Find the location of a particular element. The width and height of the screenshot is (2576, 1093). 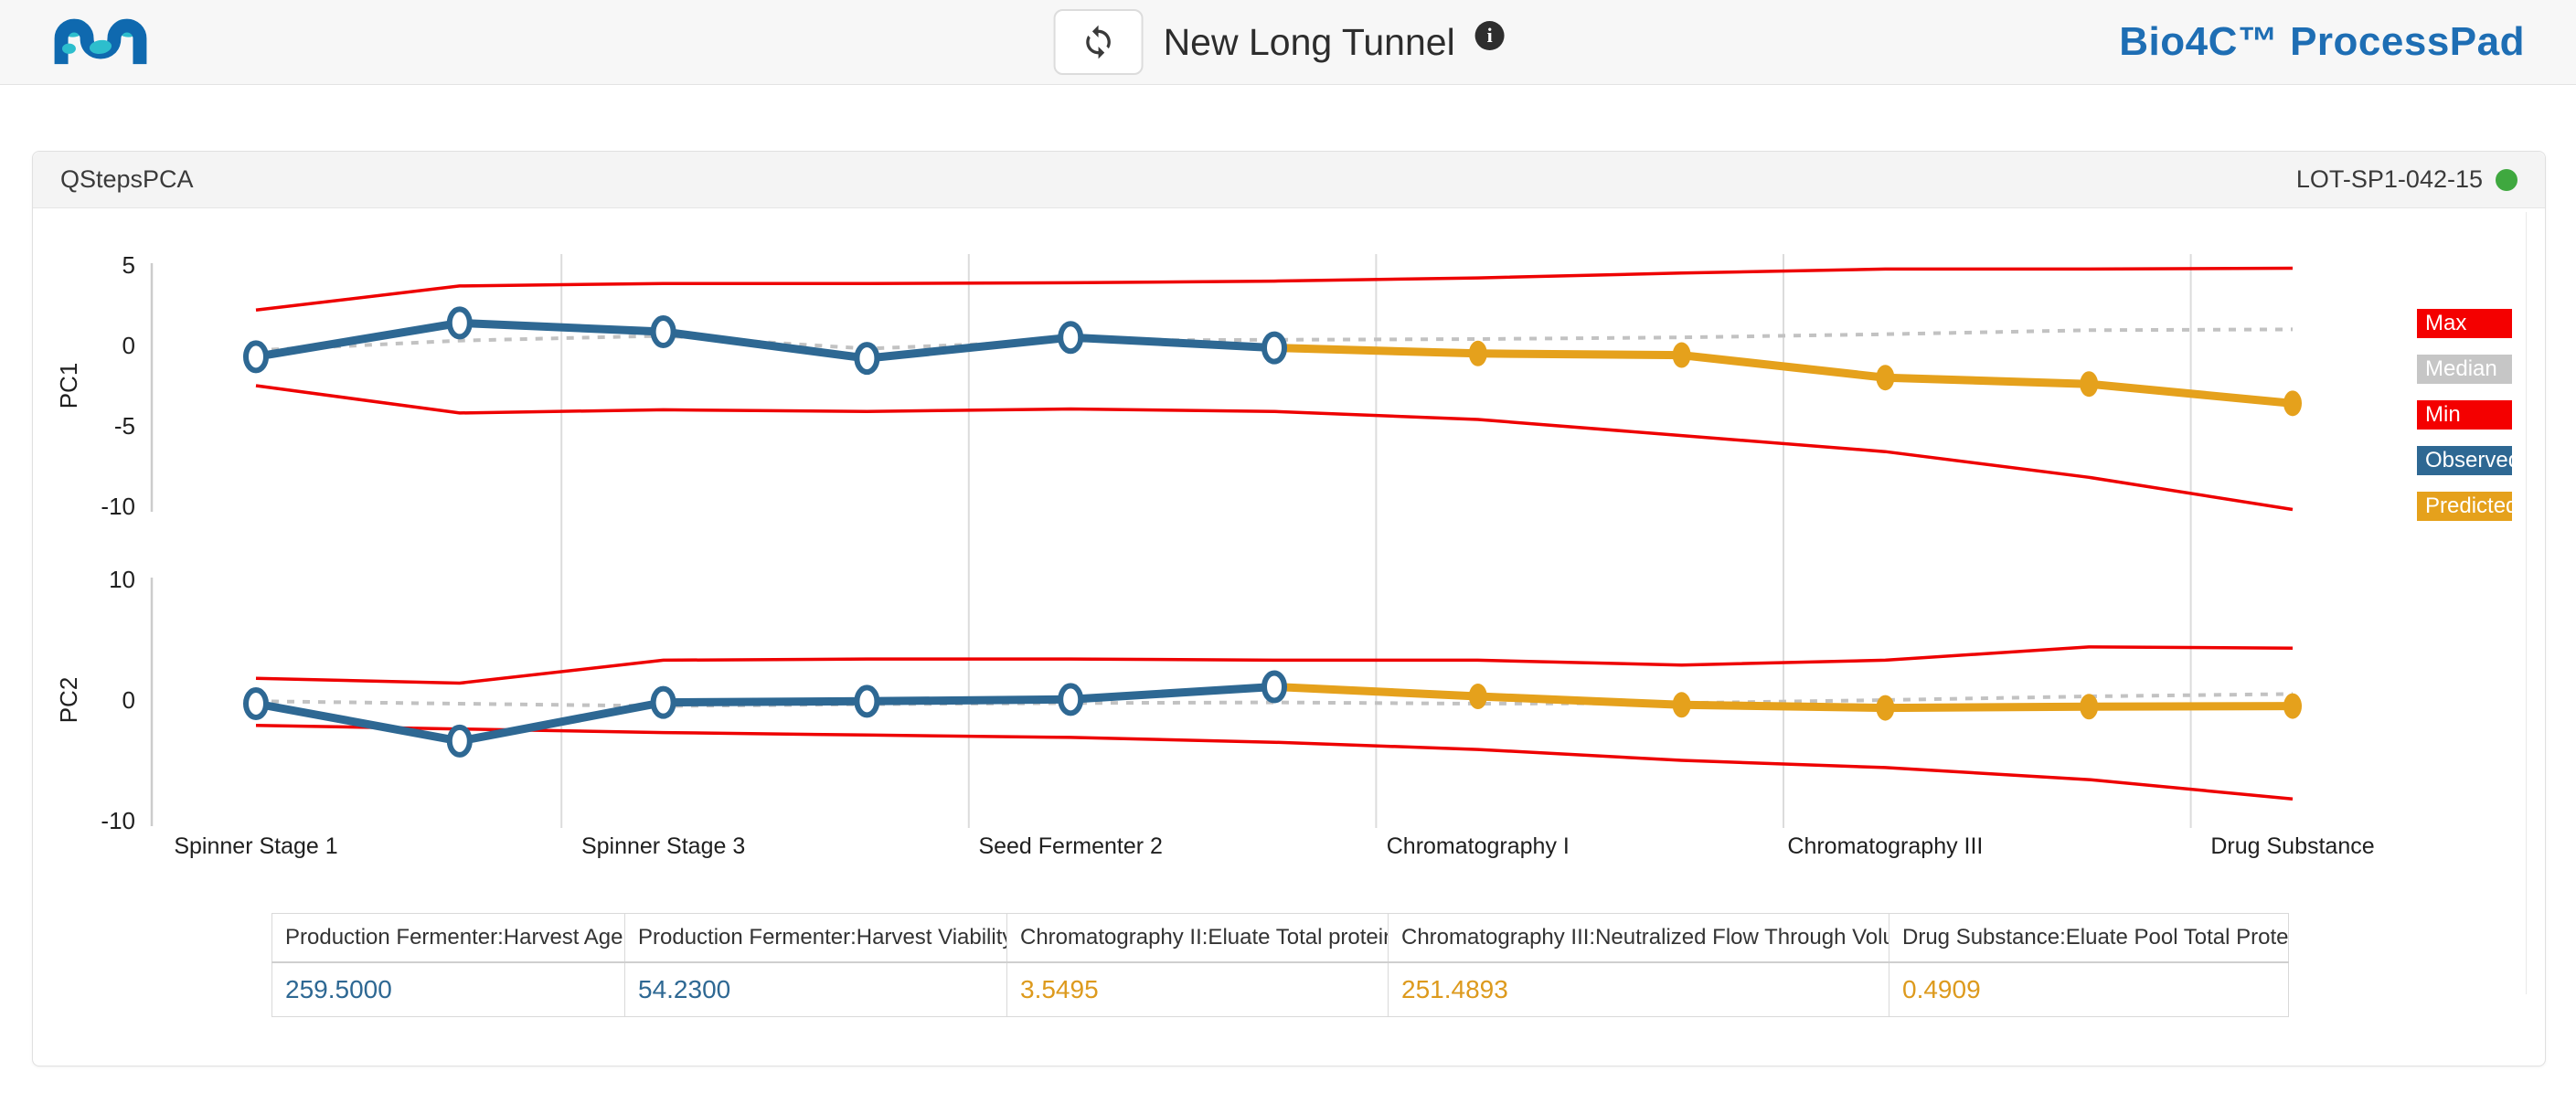

table-value-cell: 0.4909 is located at coordinates (2089, 989).